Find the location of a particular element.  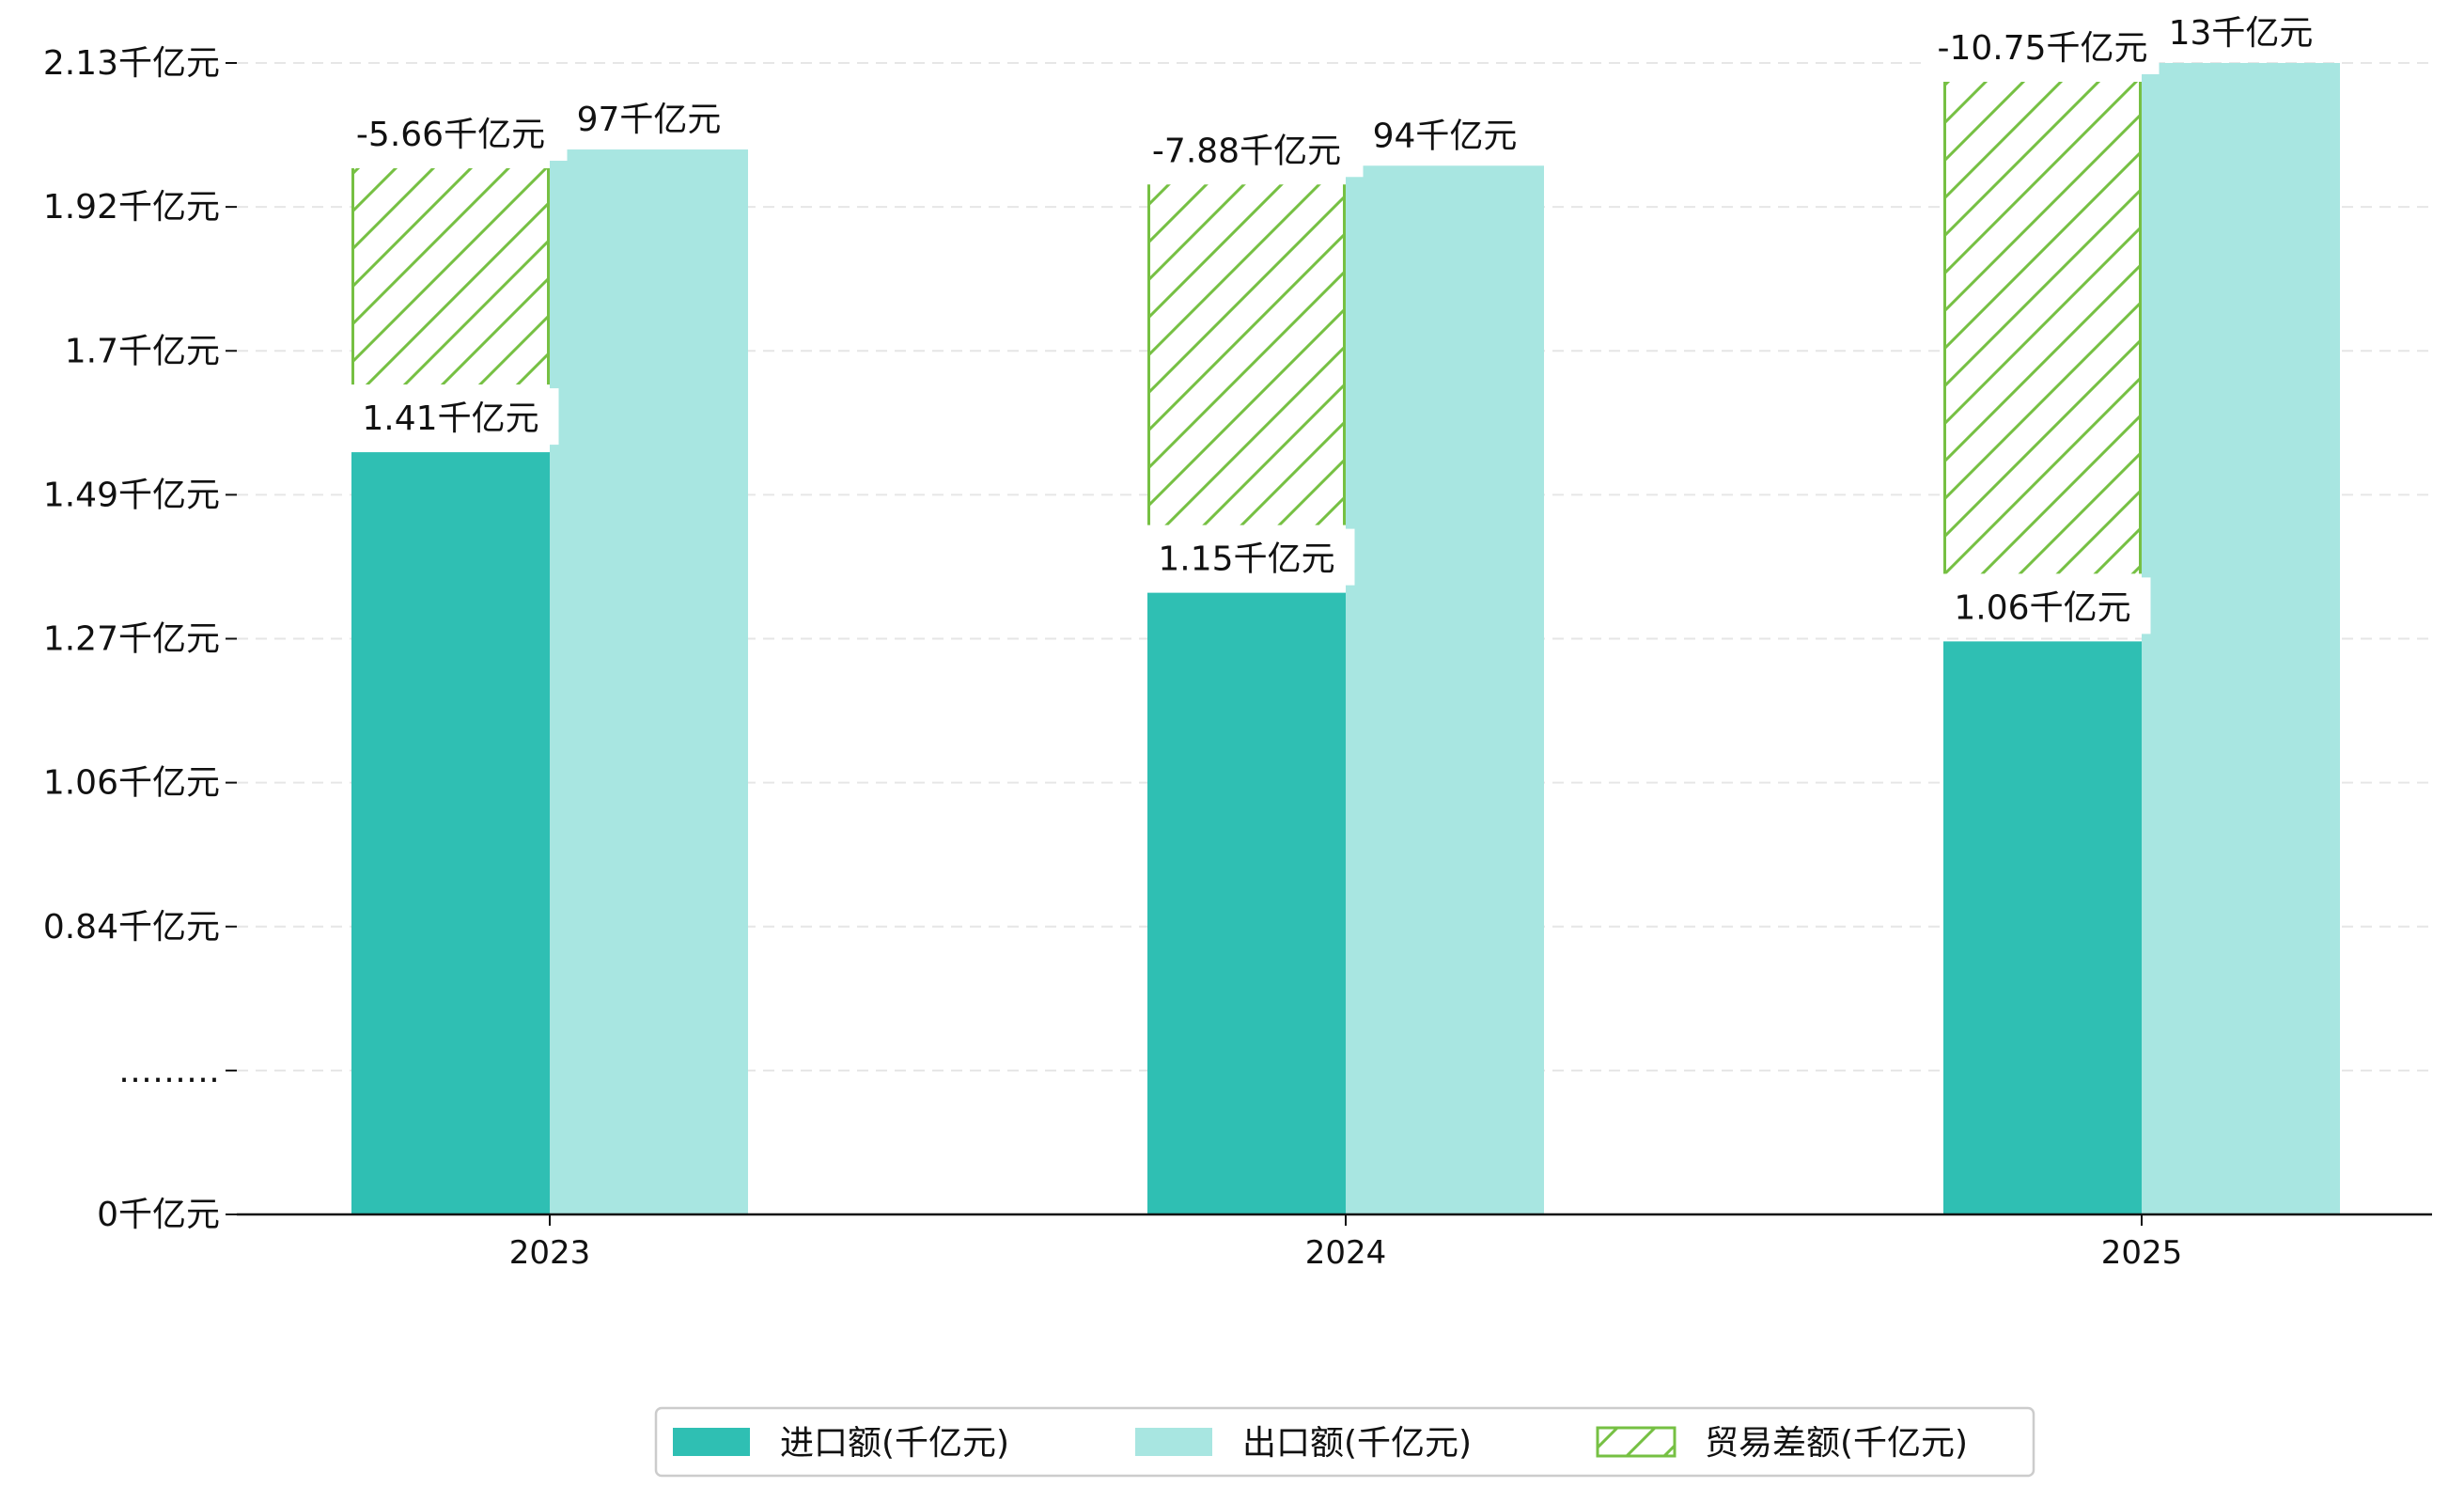

y-tick-label: 1.7千亿元 is located at coordinates (142, 351).